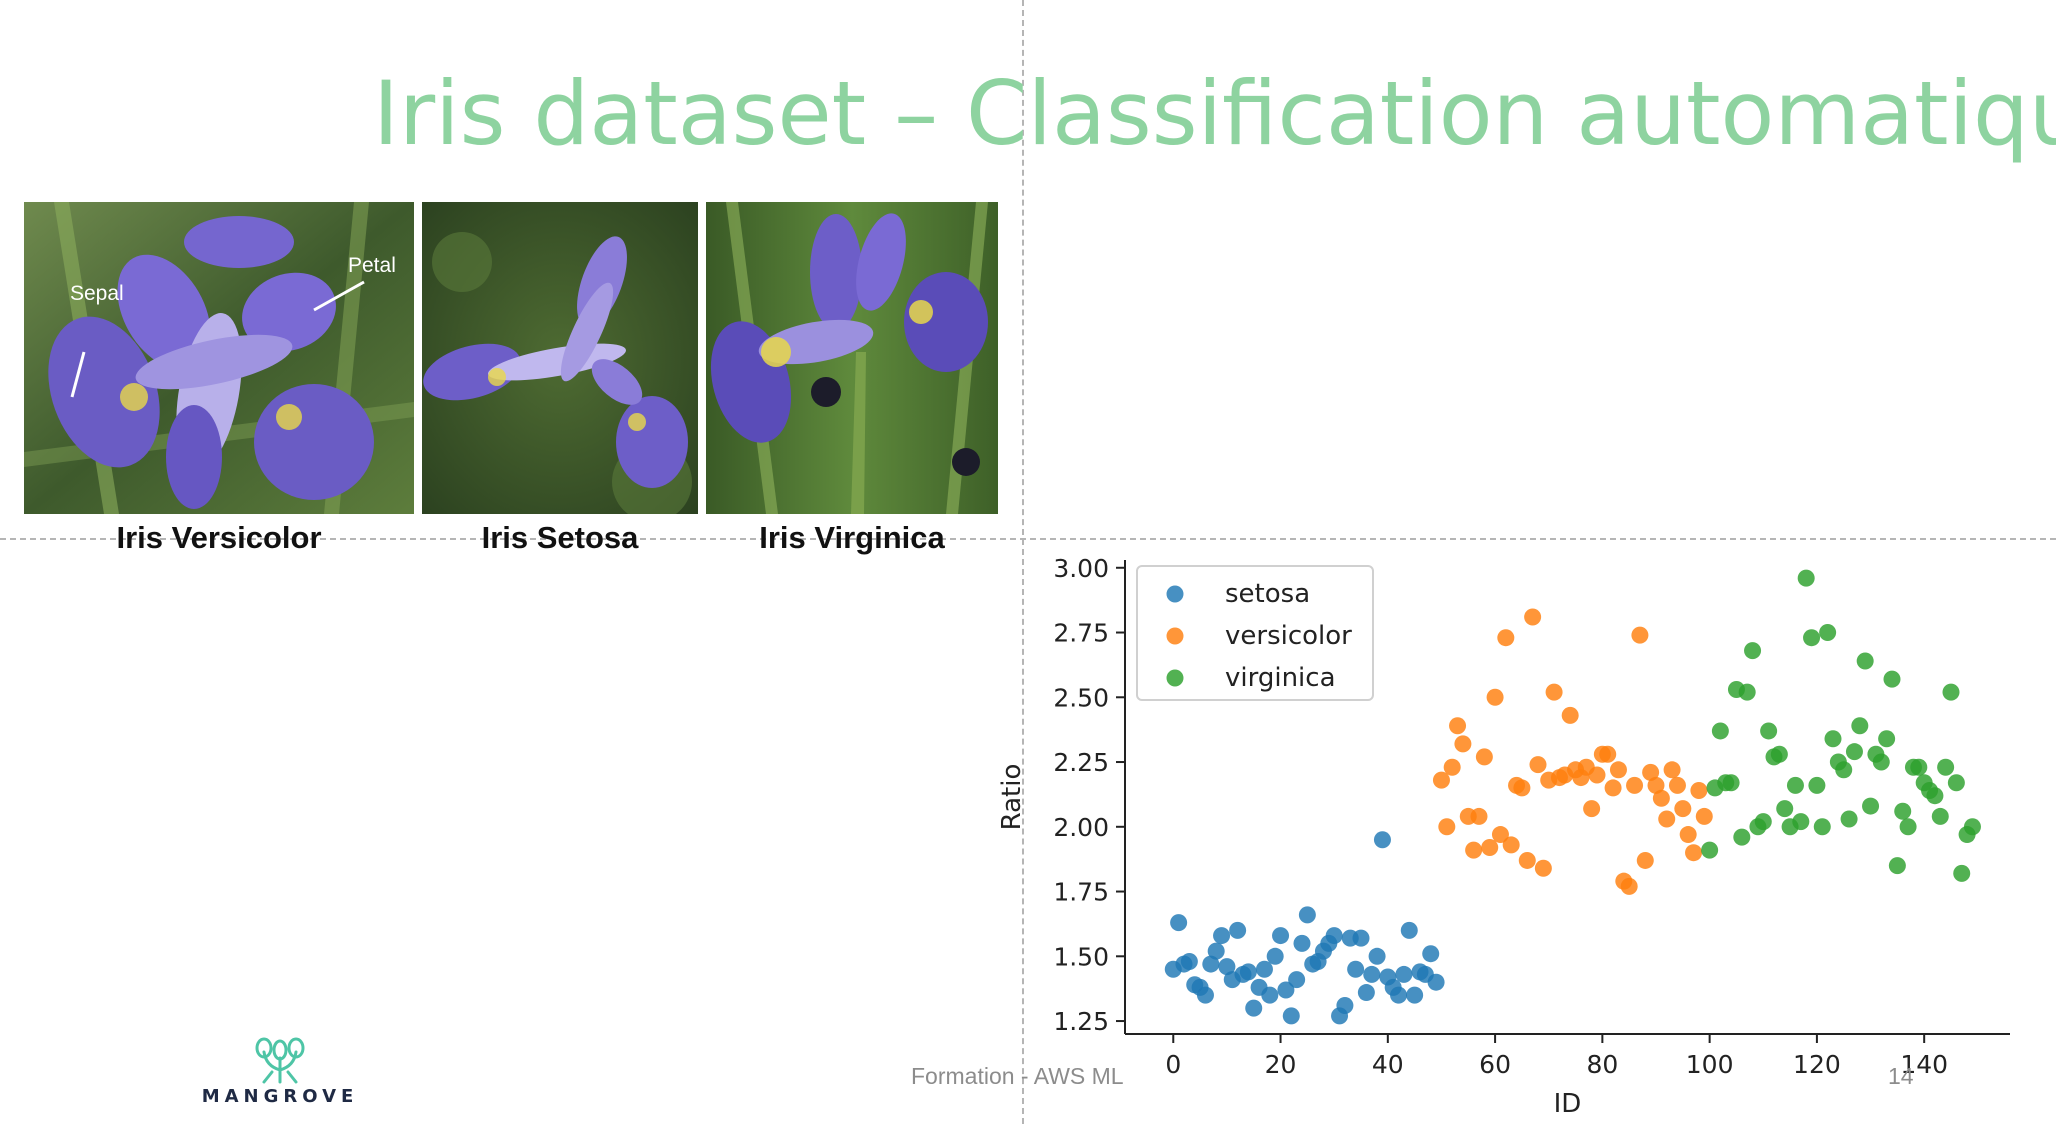 The width and height of the screenshot is (2056, 1124). What do you see at coordinates (219, 358) in the screenshot?
I see `photo-iris-versicolor` at bounding box center [219, 358].